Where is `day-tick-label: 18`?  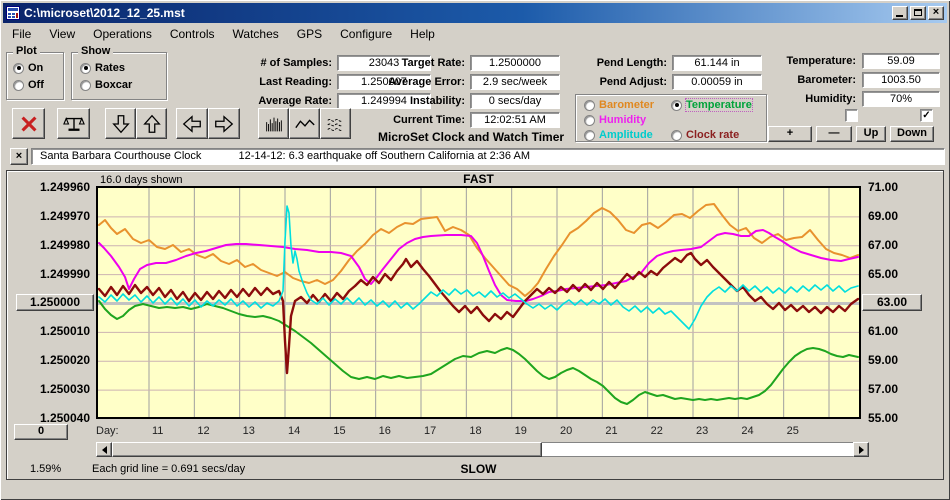
day-tick-label: 18 is located at coordinates (475, 431).